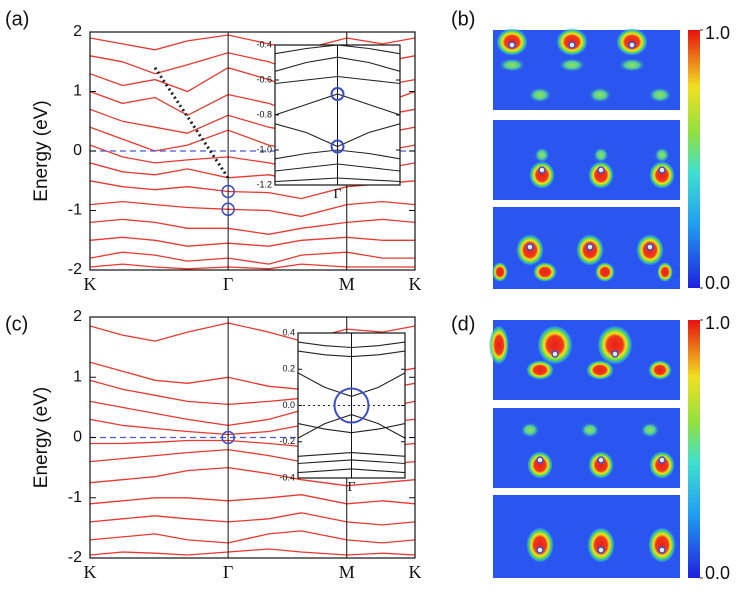 This screenshot has height=596, width=747. I want to click on inset-y-tick-label: -1.0, so click(264, 149).